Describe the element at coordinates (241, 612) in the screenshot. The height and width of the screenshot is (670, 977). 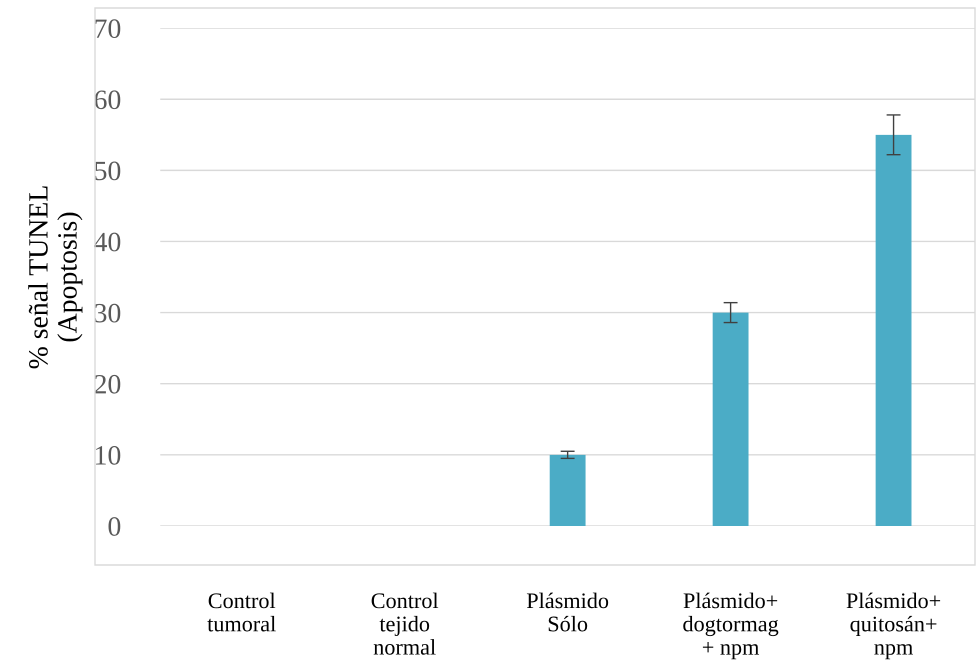
I see `x-tick-label: Control tumoral` at that location.